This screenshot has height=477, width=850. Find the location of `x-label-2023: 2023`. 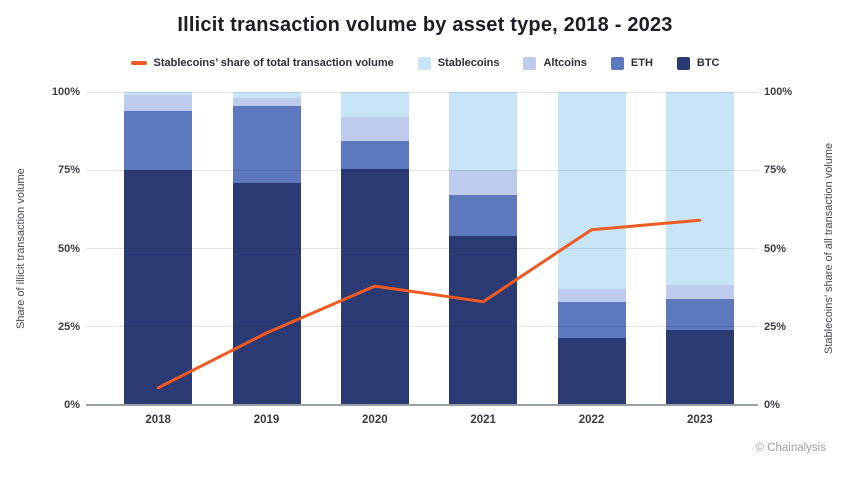

x-label-2023: 2023 is located at coordinates (700, 420).